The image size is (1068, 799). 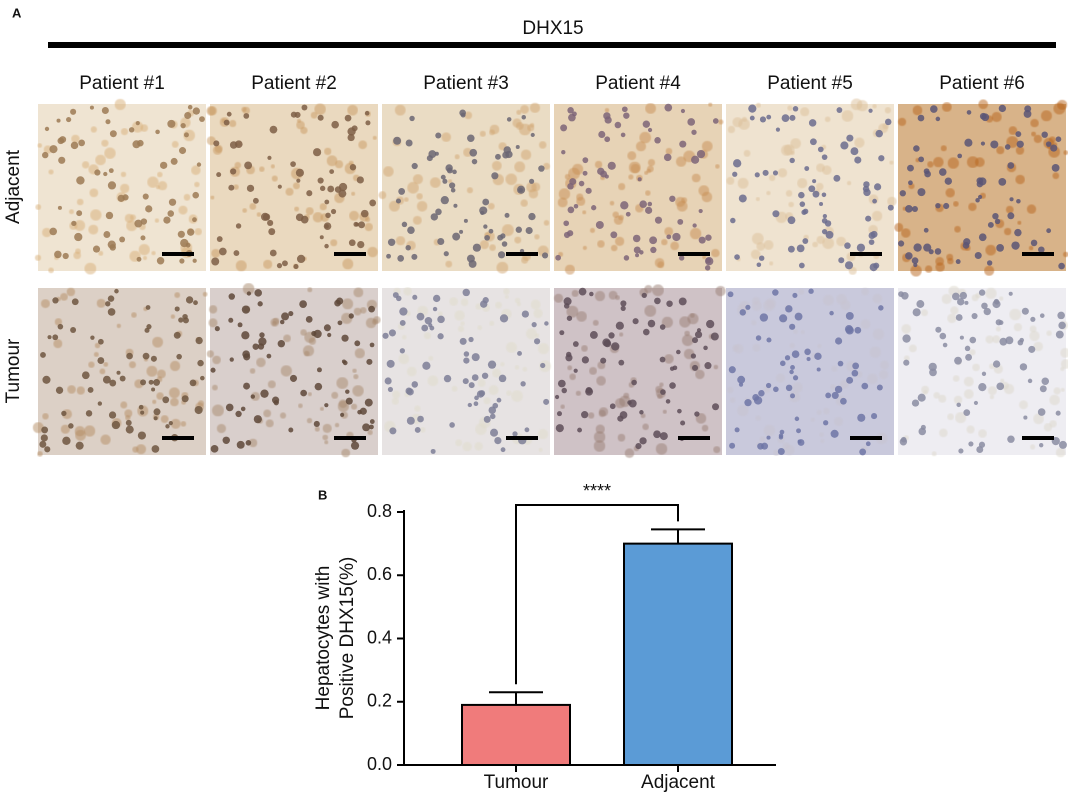 I want to click on y-axis-label: Hepatocytes with, so click(x=323, y=638).